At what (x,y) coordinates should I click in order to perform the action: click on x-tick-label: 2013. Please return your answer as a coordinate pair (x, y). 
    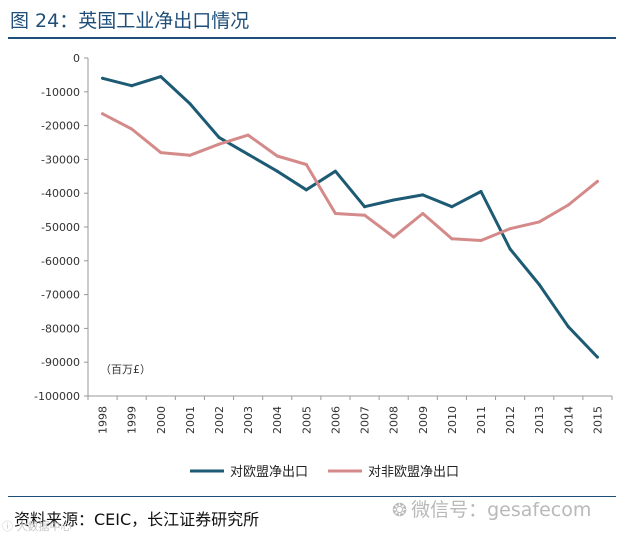
    Looking at the image, I should click on (539, 420).